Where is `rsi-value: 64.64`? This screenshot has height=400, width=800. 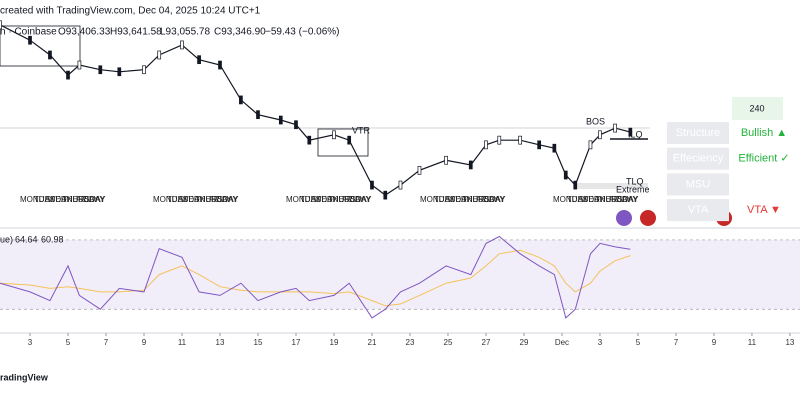 rsi-value: 64.64 is located at coordinates (26, 239).